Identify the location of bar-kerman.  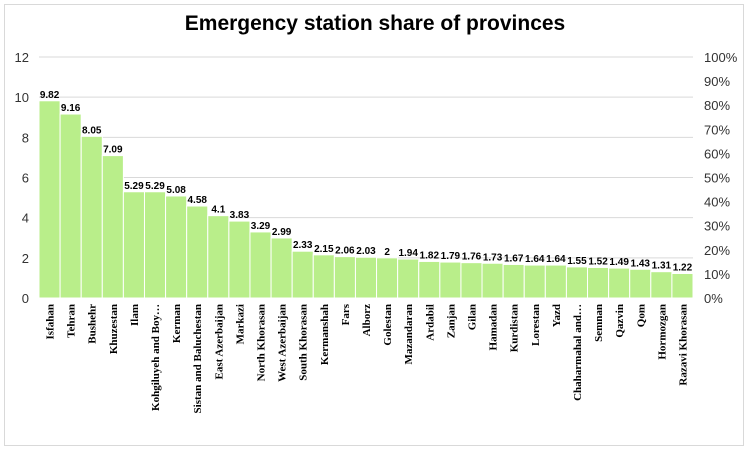
(176, 247).